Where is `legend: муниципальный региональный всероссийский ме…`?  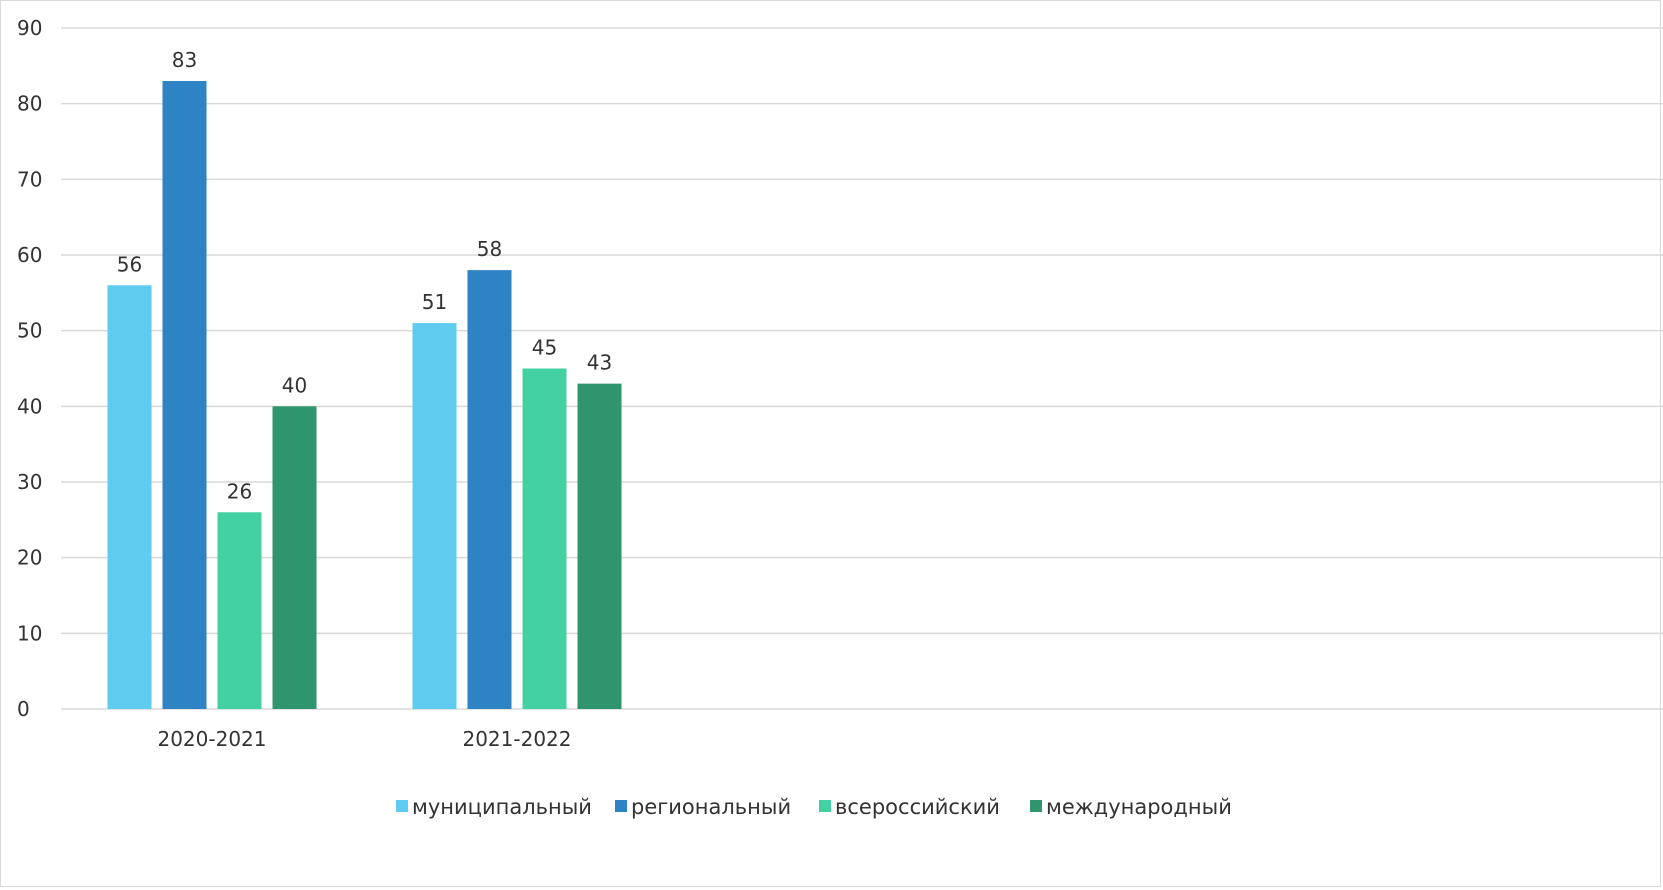
legend: муниципальный региональный всероссийский ме… is located at coordinates (814, 807).